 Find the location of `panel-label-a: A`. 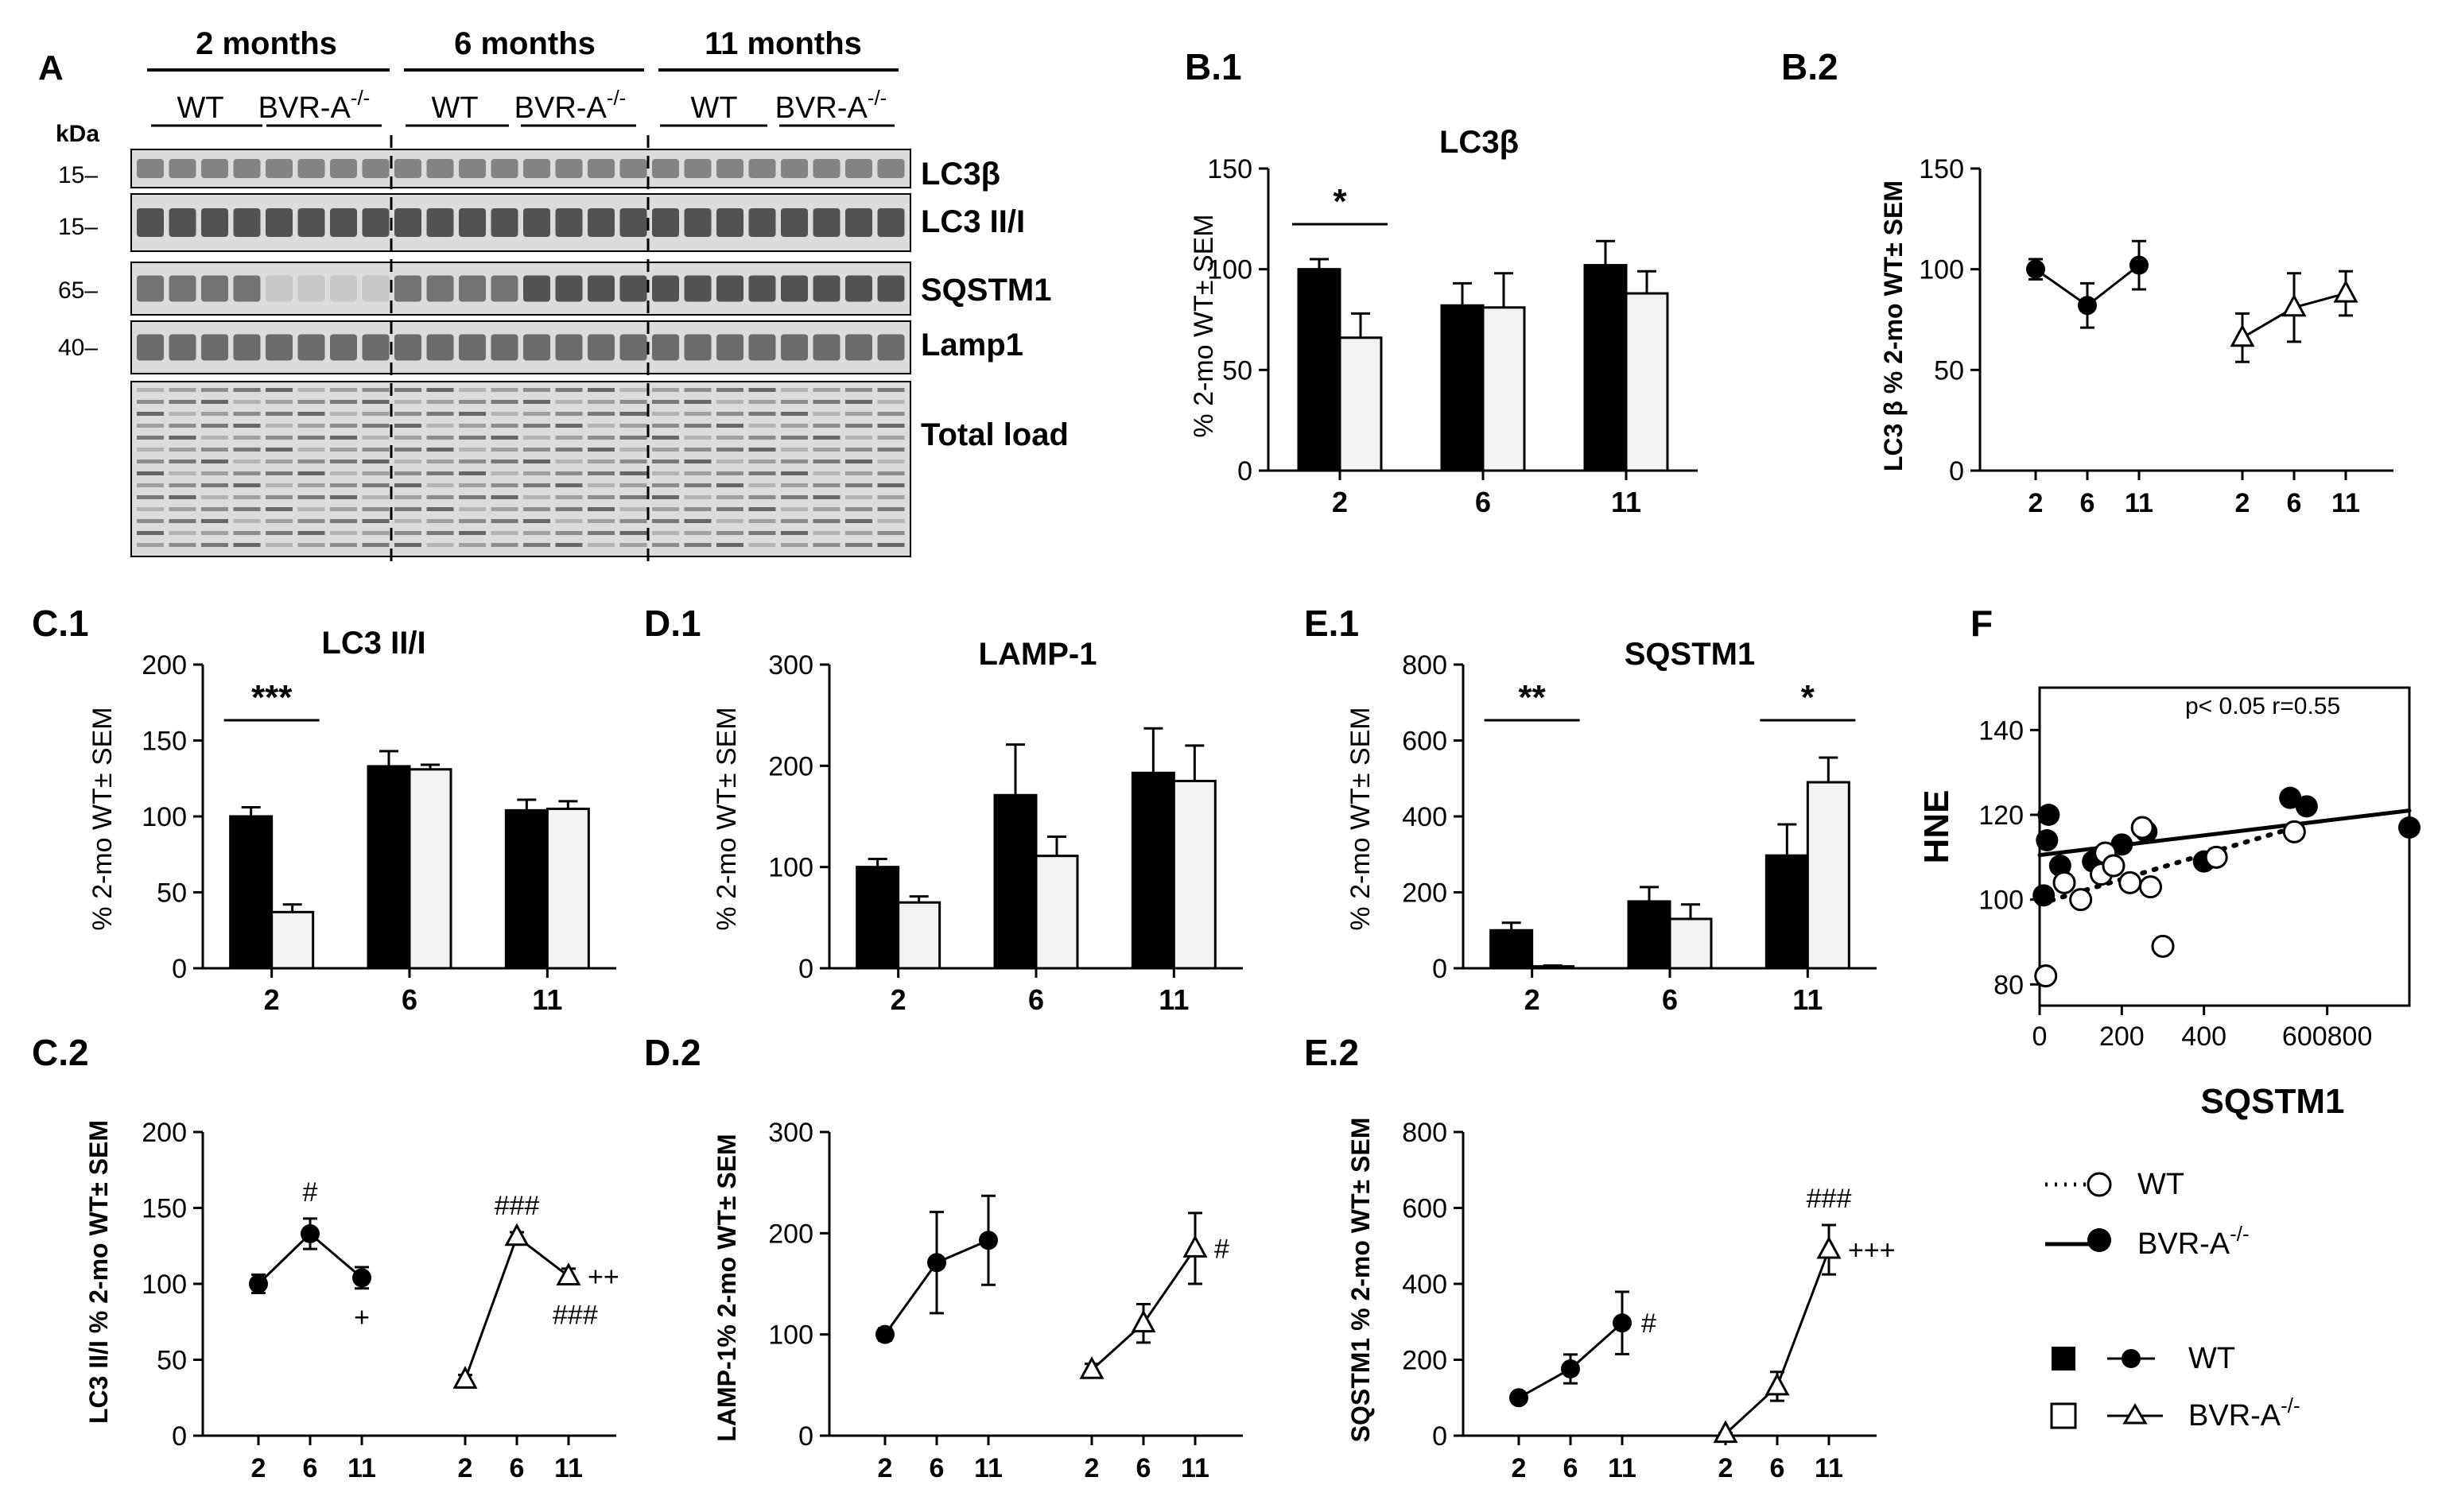

panel-label-a: A is located at coordinates (51, 67).